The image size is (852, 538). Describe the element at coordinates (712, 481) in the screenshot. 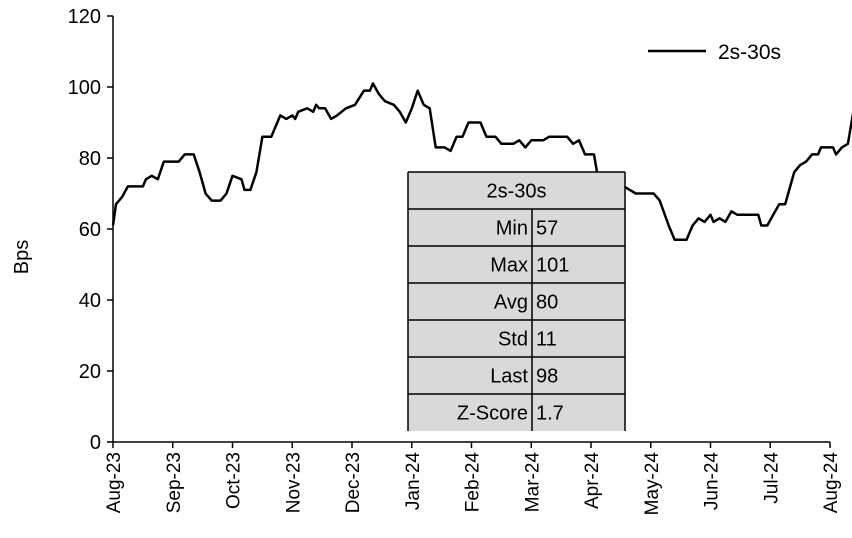

I see `x-tick-label: Jun-24` at that location.